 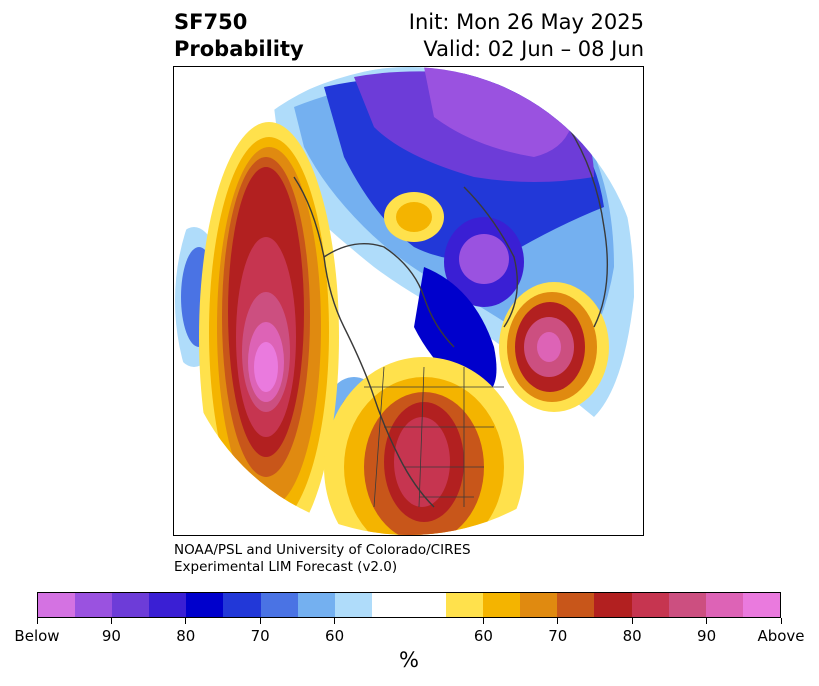 What do you see at coordinates (286, 567) in the screenshot?
I see `credit-line-2: Experimental LIM Forecast (v2.0)` at bounding box center [286, 567].